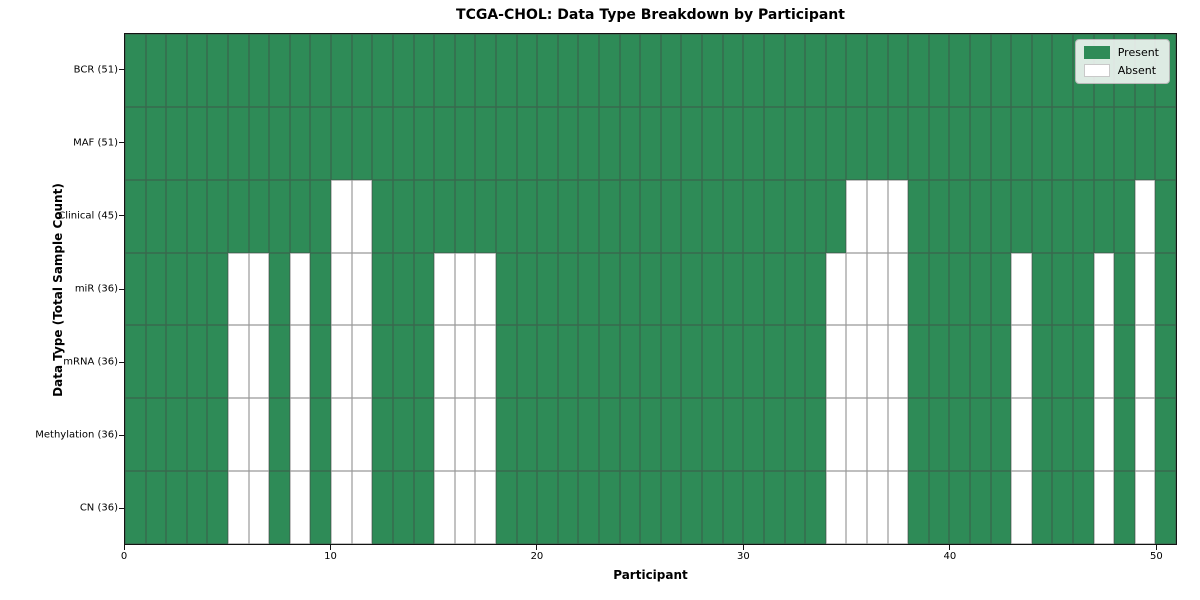 The height and width of the screenshot is (600, 1200). What do you see at coordinates (124, 547) in the screenshot?
I see `x-tick-mark` at bounding box center [124, 547].